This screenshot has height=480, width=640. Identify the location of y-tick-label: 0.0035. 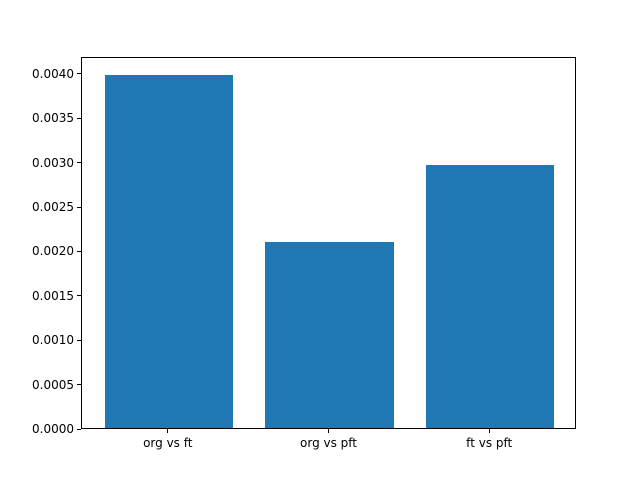
(53, 118).